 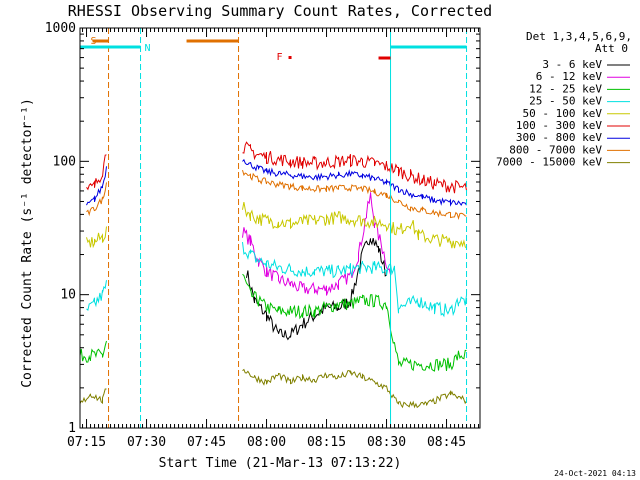 What do you see at coordinates (559, 125) in the screenshot?
I see `legend-entry-label: 100 - 300 keV` at bounding box center [559, 125].